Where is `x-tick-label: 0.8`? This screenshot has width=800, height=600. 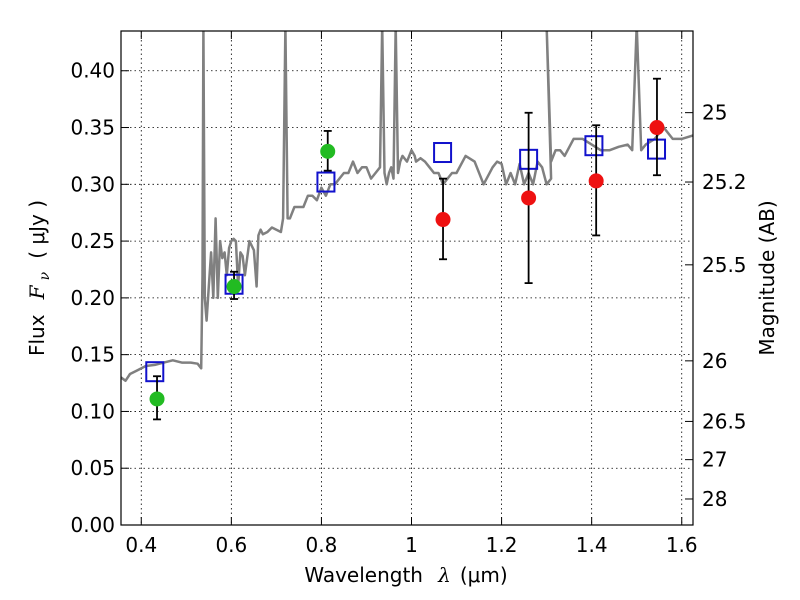
x-tick-label: 0.8 is located at coordinates (322, 545).